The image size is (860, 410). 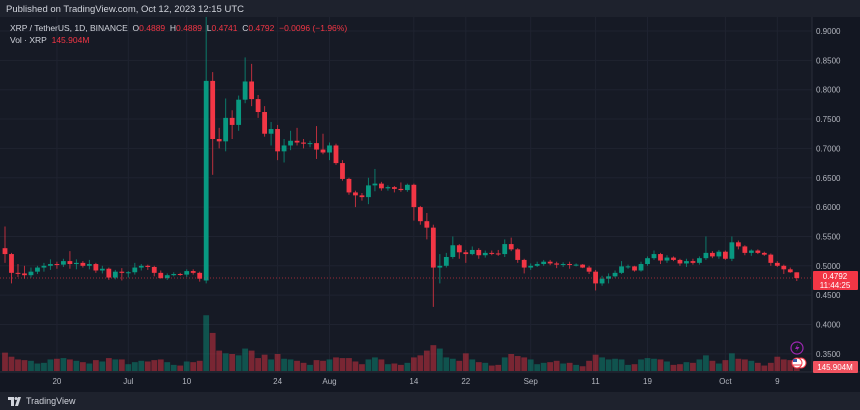 I want to click on tradingview-logo-icon, so click(x=14, y=401).